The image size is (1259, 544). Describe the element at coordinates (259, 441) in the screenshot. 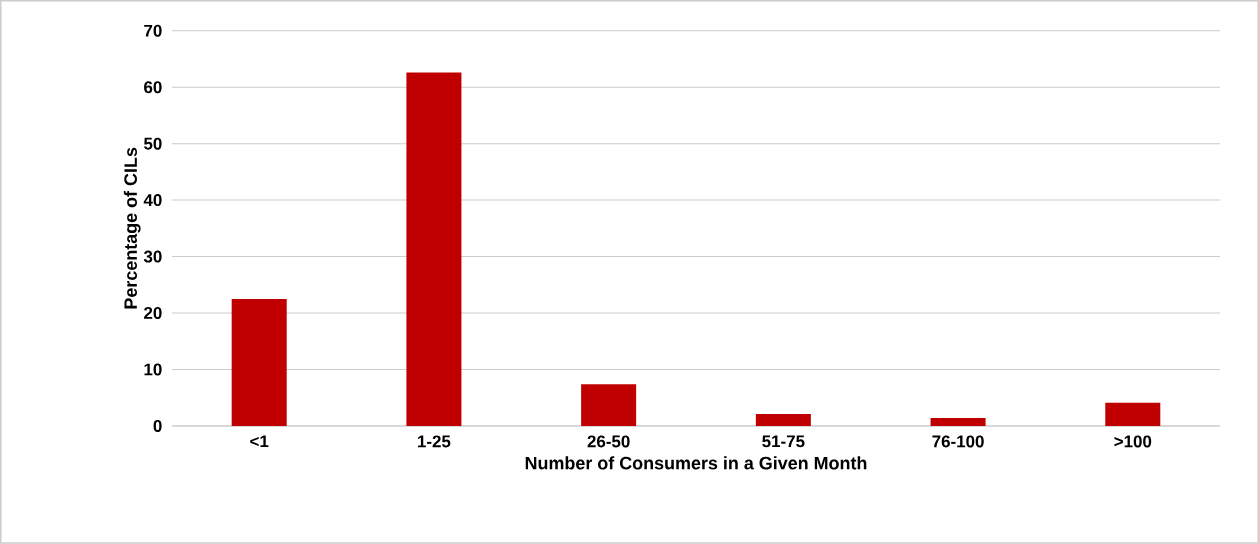

I see `x-tick-label: <1` at that location.